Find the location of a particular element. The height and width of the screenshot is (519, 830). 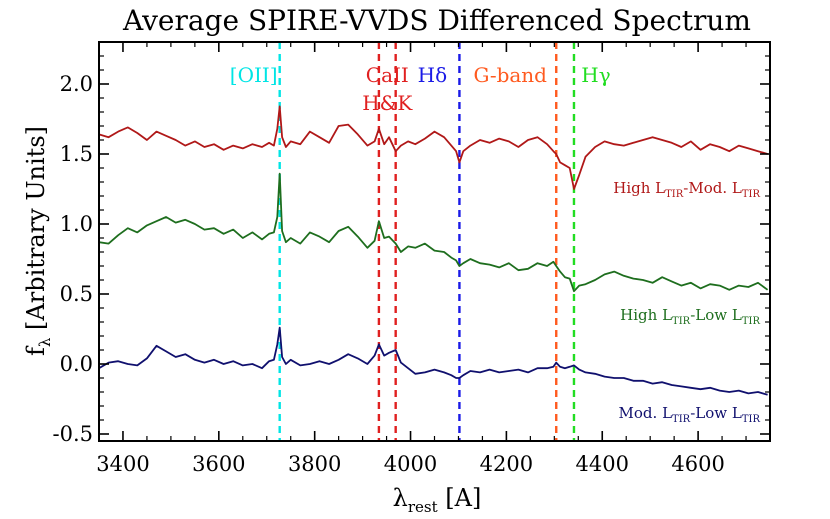

series-label-1-part-2: -Low L is located at coordinates (716, 315).